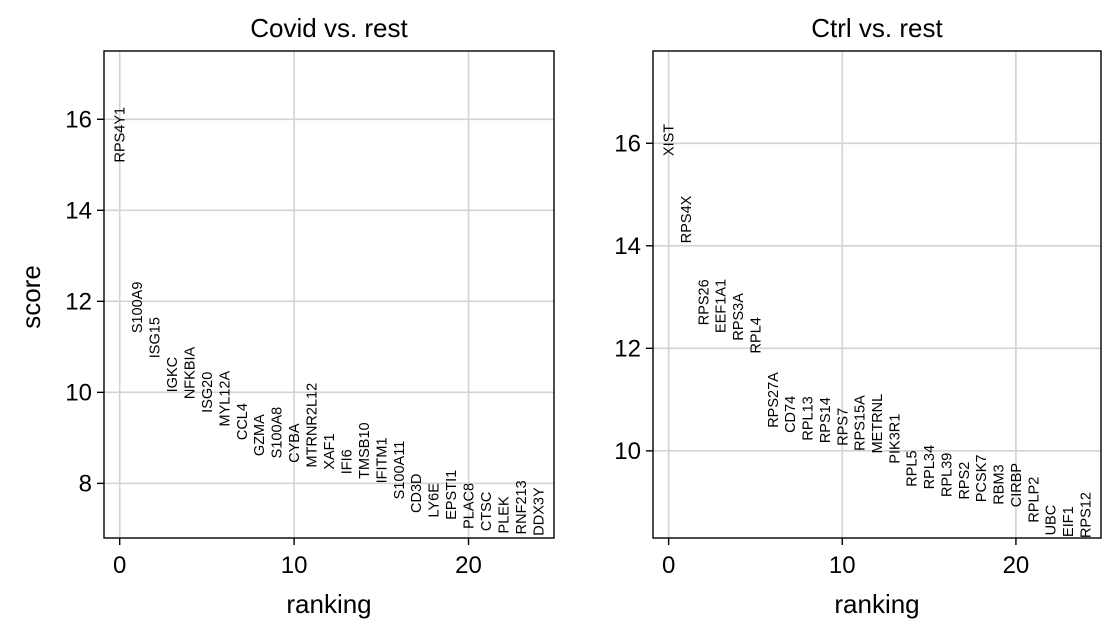 The image size is (1118, 637). What do you see at coordinates (85, 483) in the screenshot?
I see `y-tick-label: 8` at bounding box center [85, 483].